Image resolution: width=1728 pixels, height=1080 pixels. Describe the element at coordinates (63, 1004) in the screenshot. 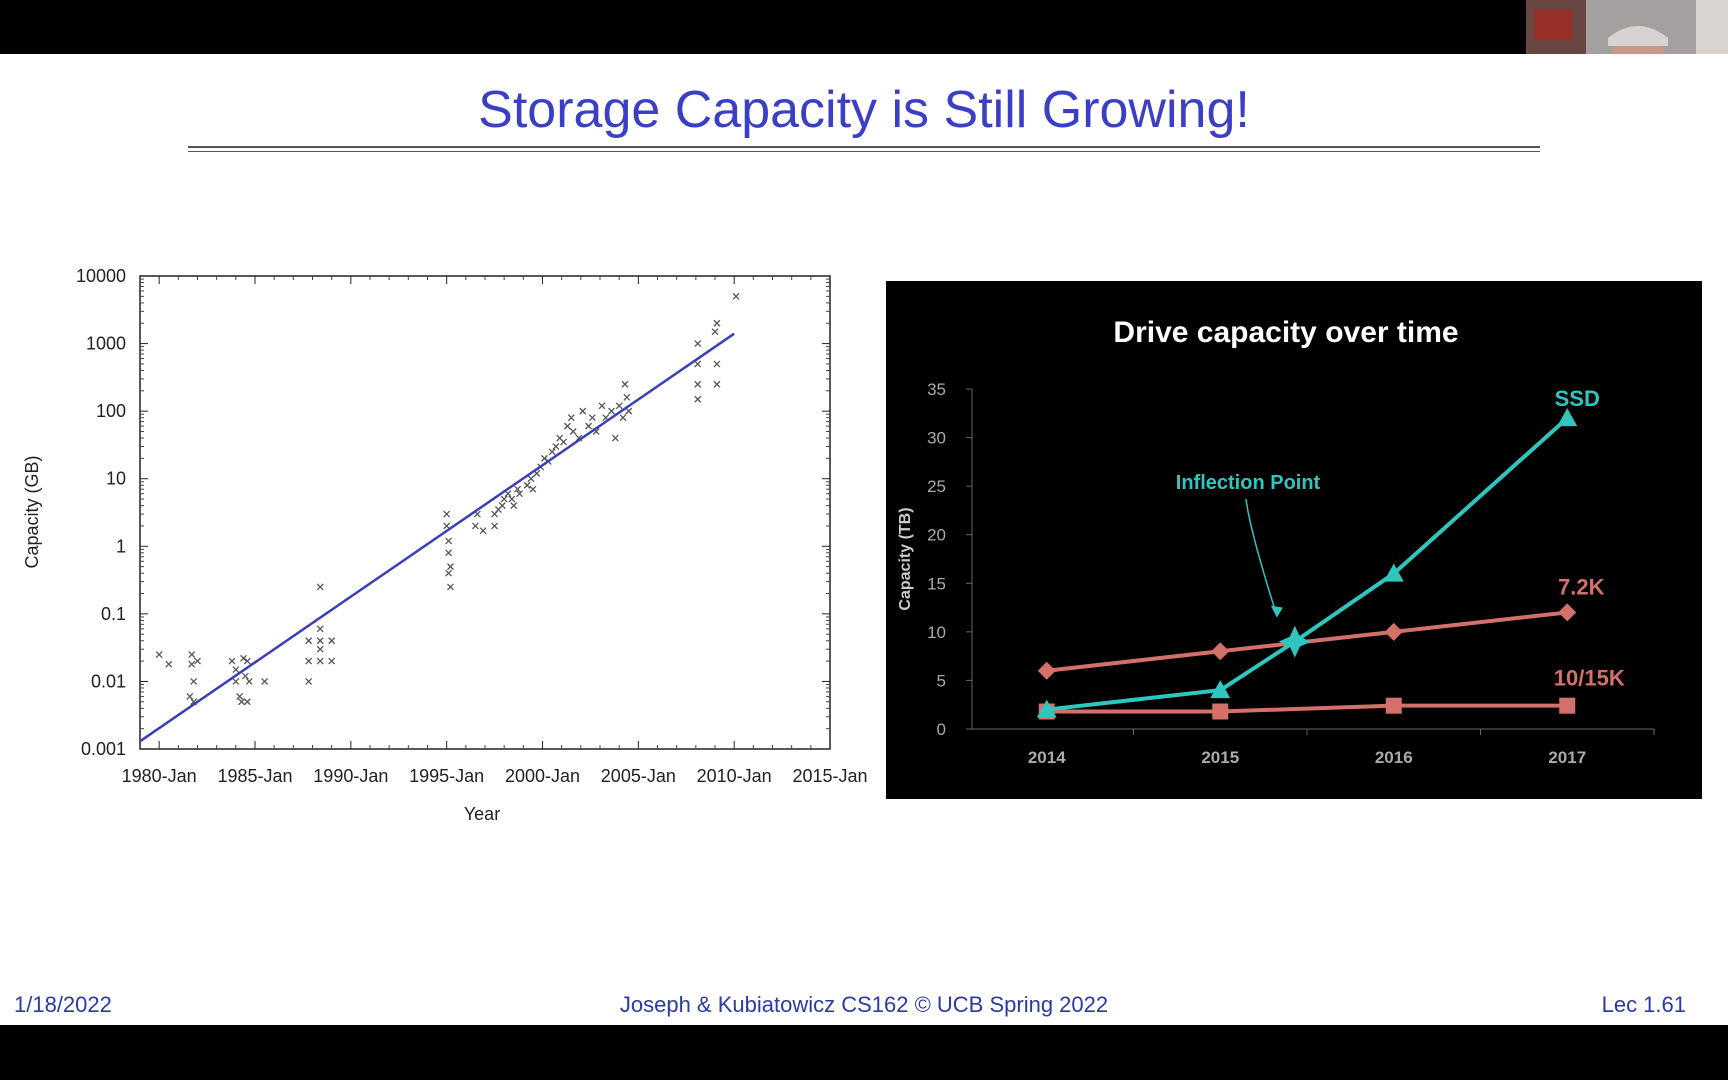

I see `footer-date: 1/18/2022` at that location.